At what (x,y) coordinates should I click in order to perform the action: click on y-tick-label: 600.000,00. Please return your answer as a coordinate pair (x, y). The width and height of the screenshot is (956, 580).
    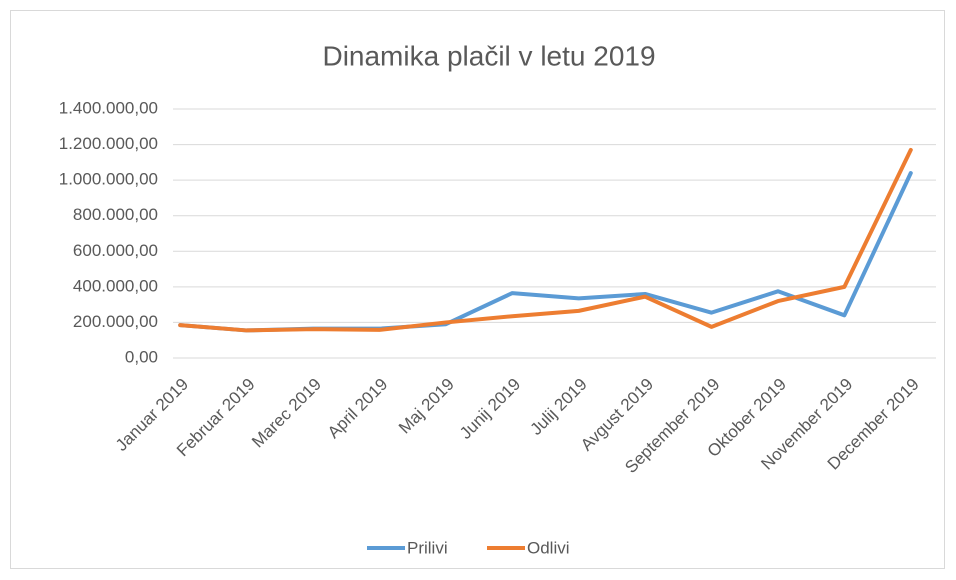
    Looking at the image, I should click on (115, 250).